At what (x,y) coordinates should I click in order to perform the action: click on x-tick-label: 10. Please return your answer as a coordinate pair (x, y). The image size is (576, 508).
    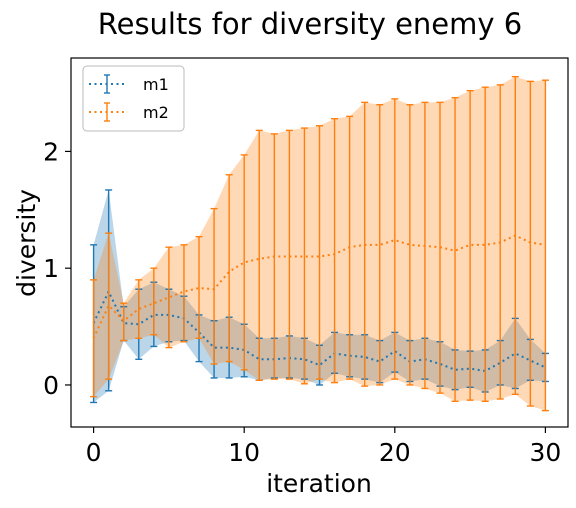
    Looking at the image, I should click on (244, 452).